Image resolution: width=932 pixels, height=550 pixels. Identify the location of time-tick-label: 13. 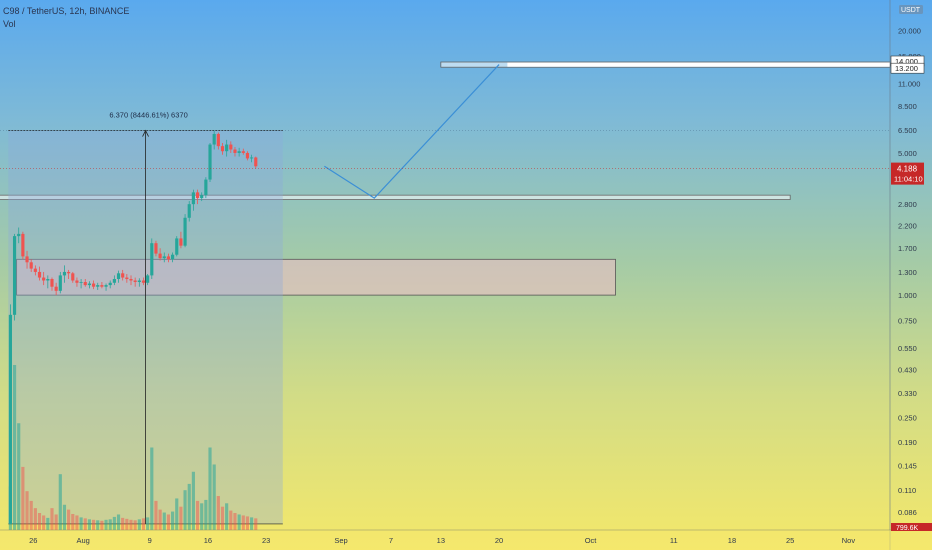
(441, 540).